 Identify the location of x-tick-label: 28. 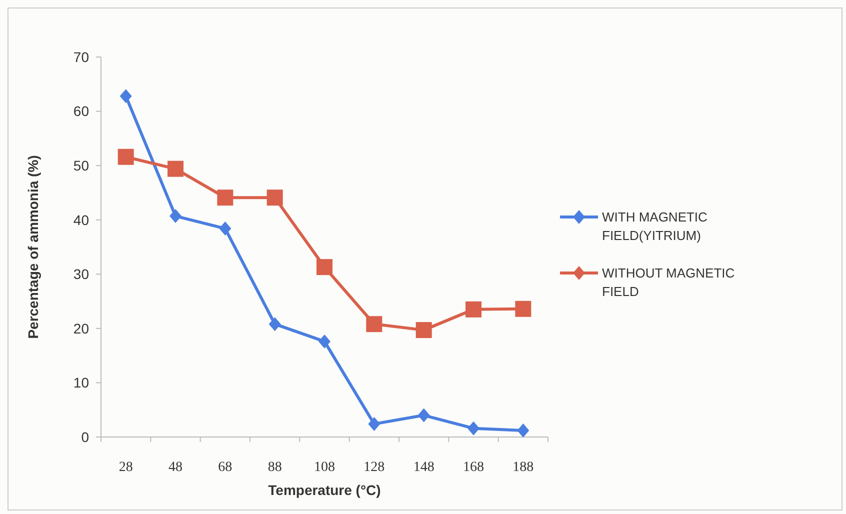
(125, 467).